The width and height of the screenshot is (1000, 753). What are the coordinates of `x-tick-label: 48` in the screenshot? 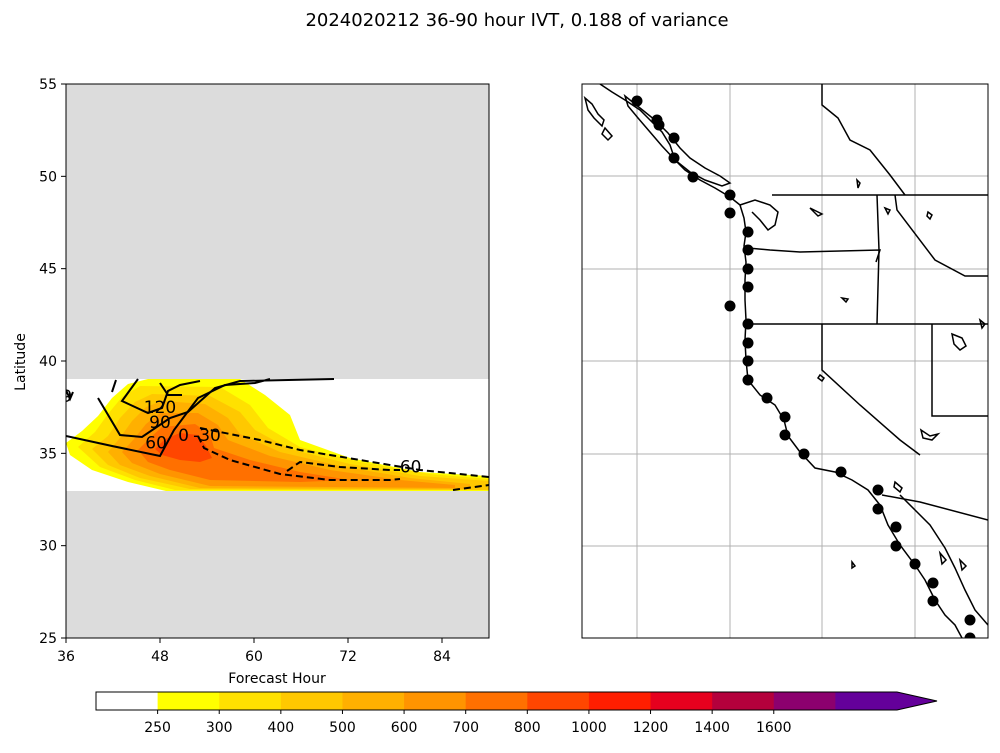 It's located at (160, 657).